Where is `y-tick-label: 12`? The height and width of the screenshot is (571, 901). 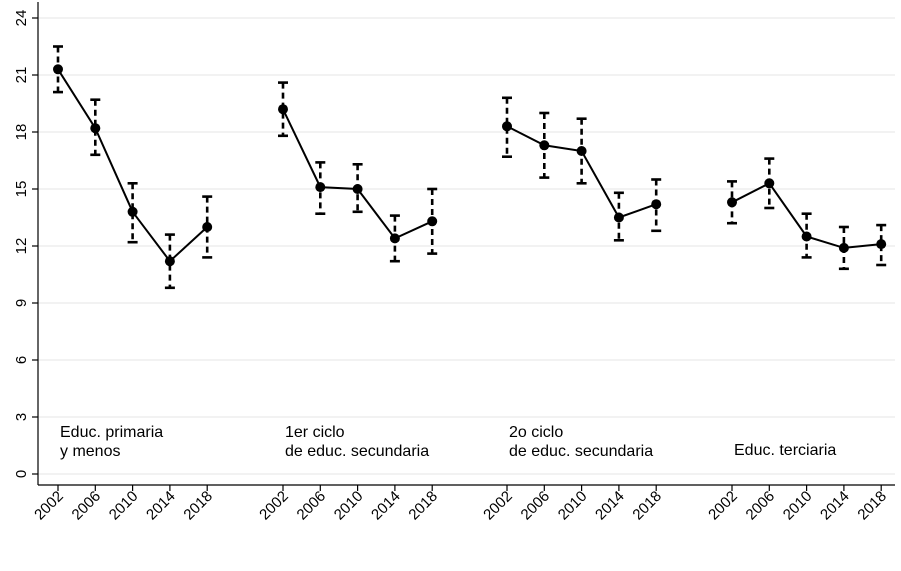 y-tick-label: 12 is located at coordinates (21, 246).